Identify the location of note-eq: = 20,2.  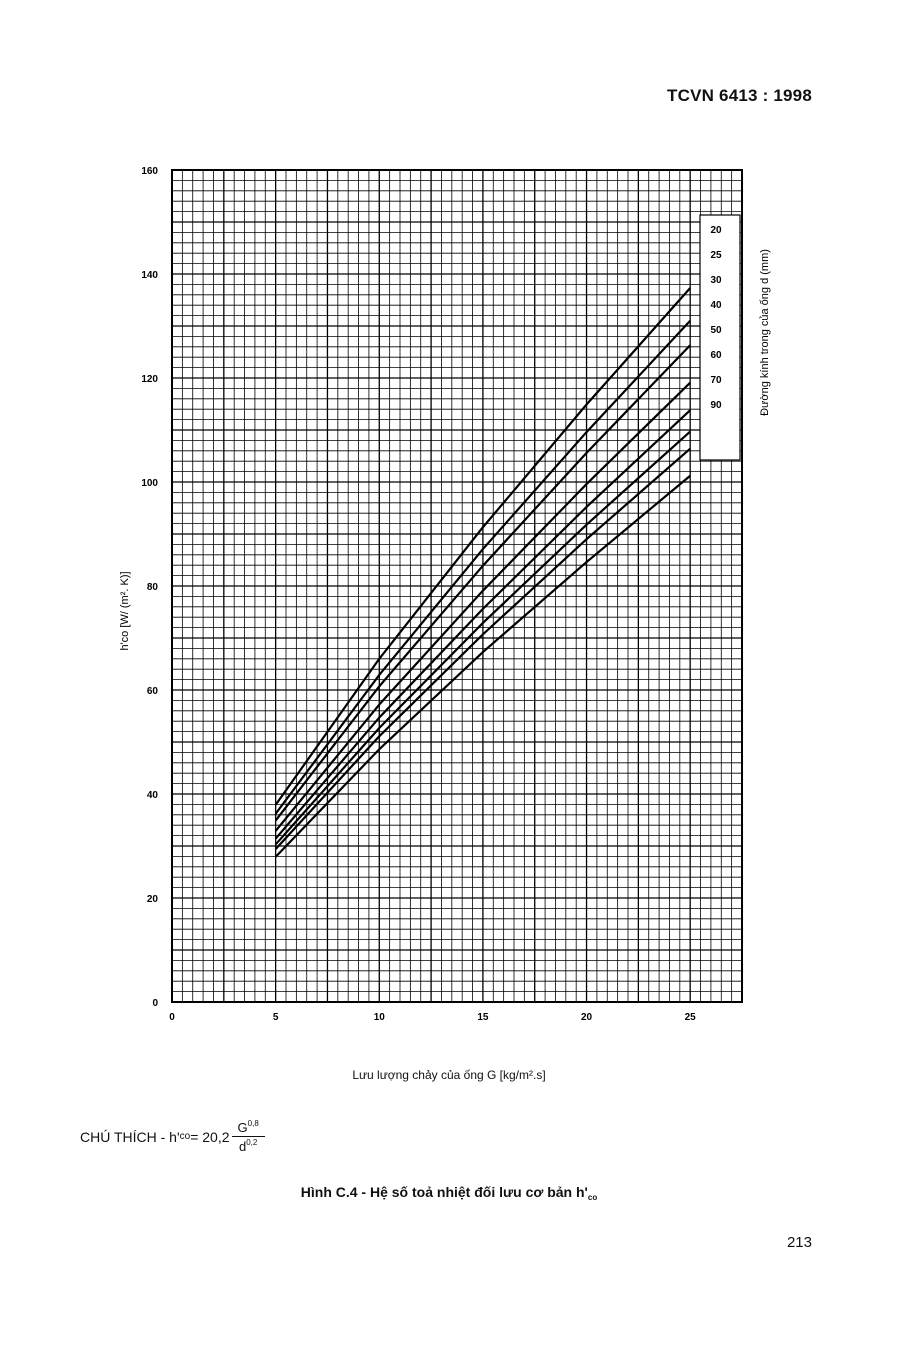
(210, 1136).